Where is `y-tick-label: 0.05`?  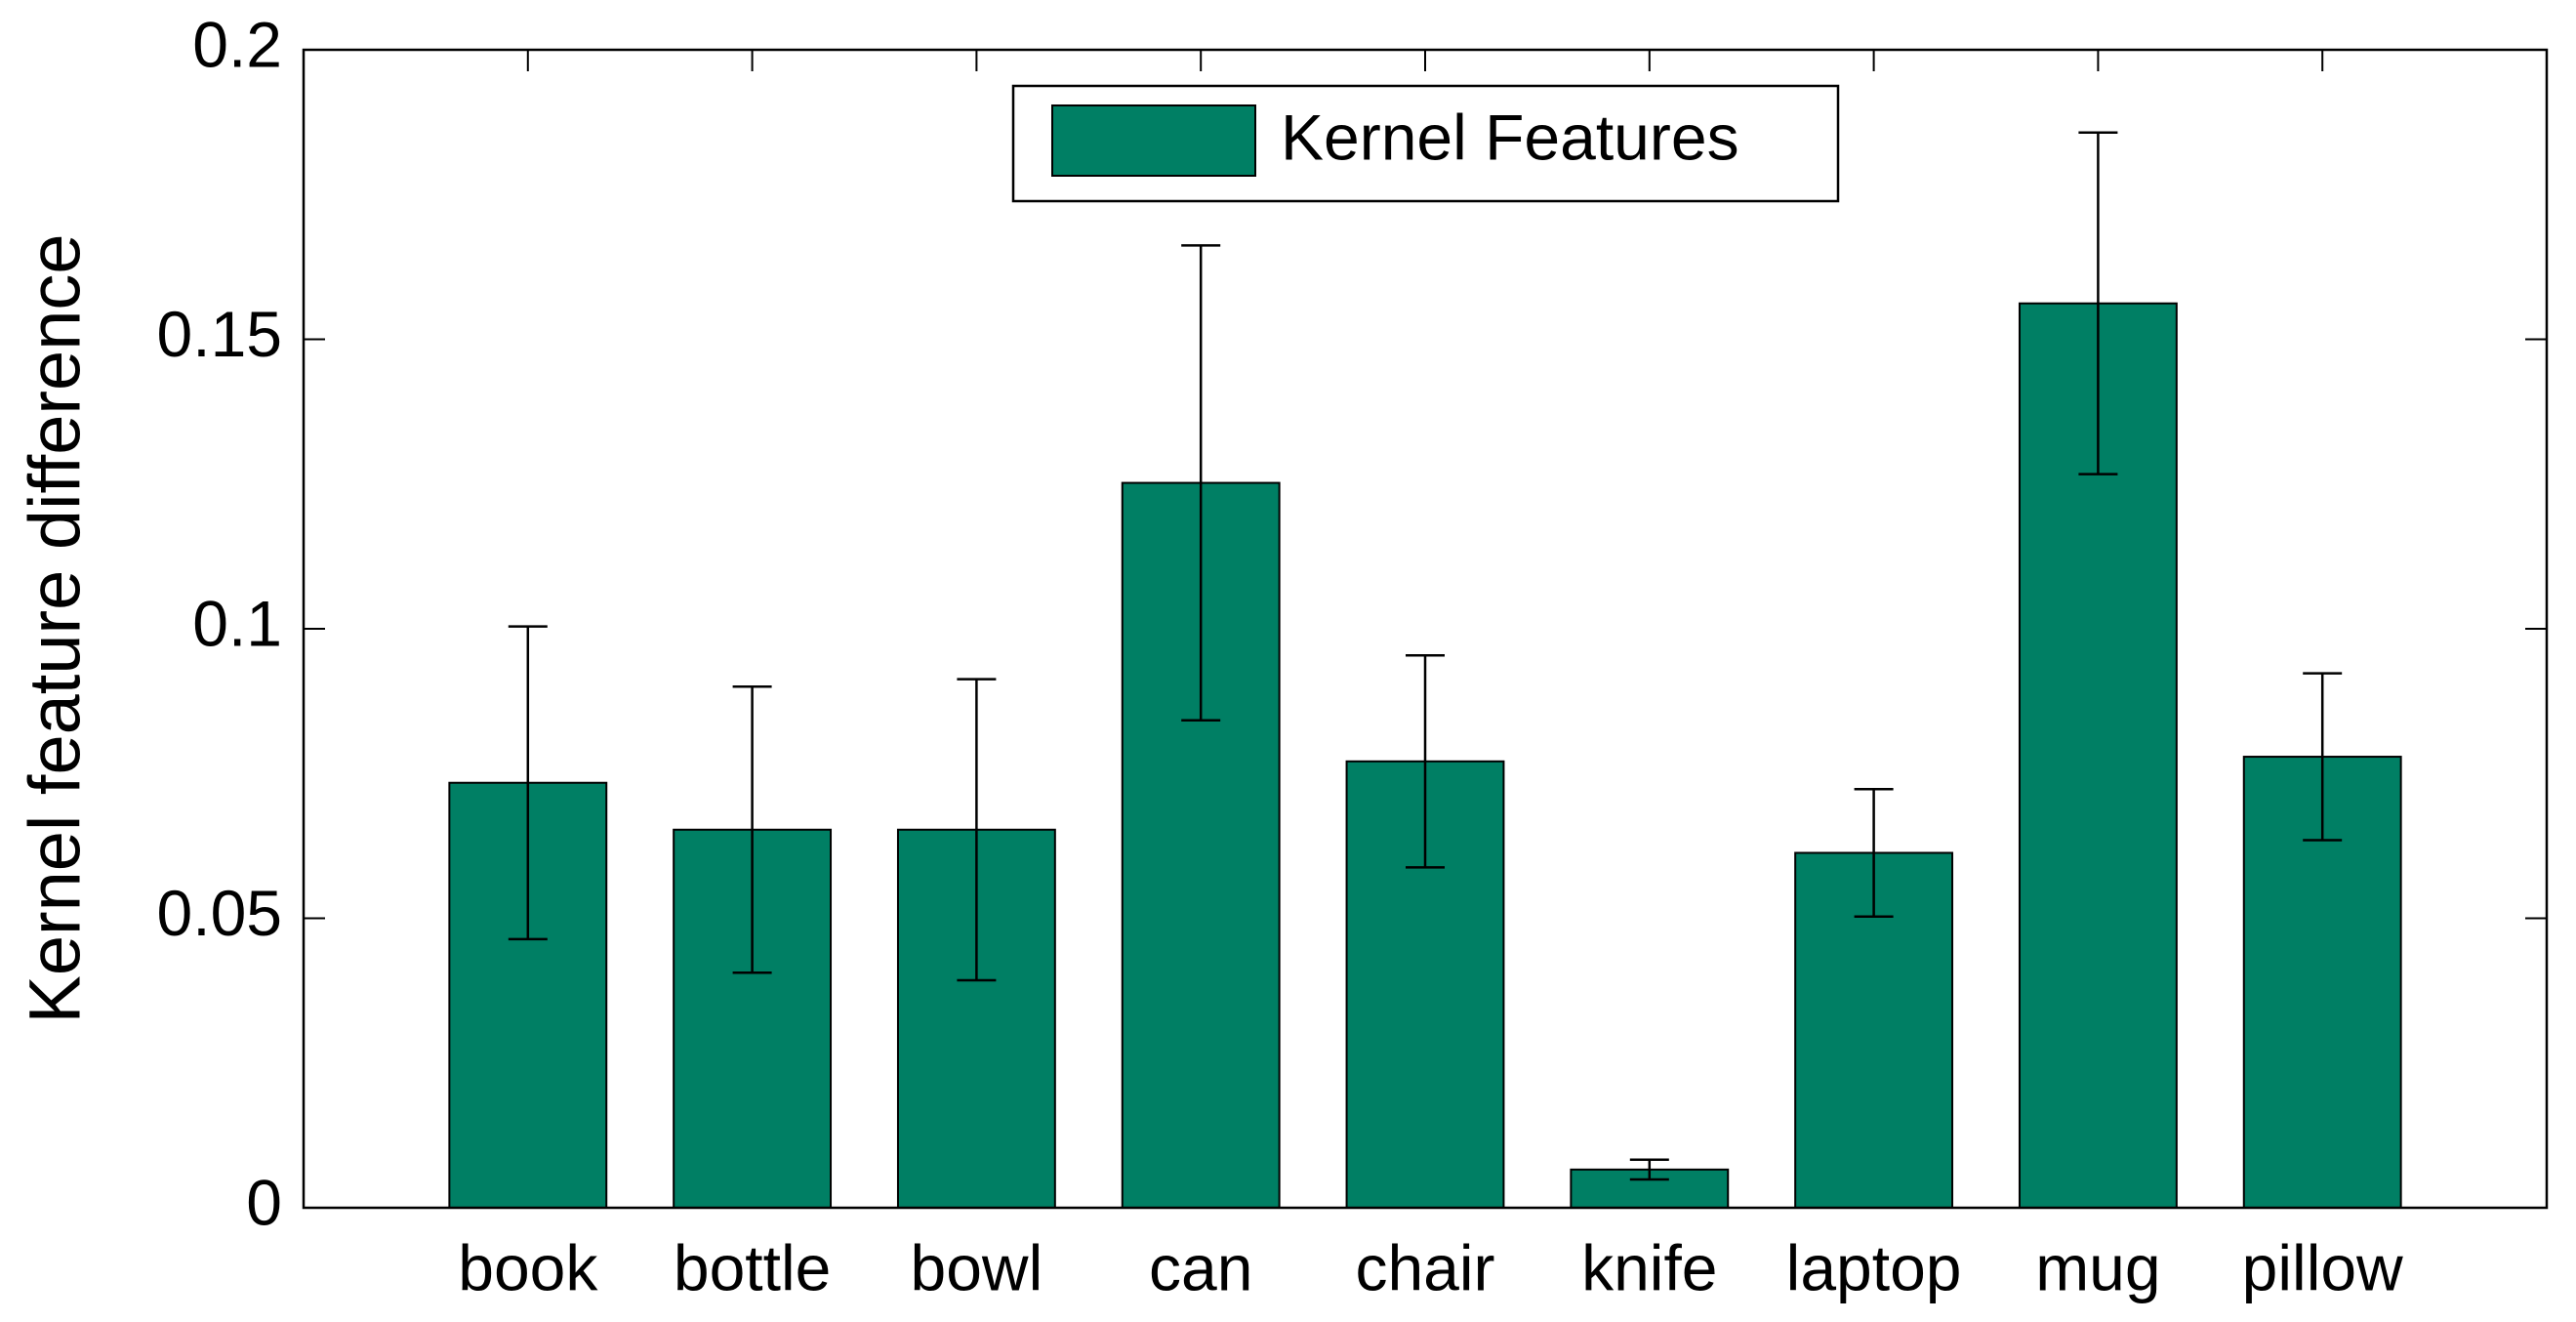
y-tick-label: 0.05 is located at coordinates (219, 913).